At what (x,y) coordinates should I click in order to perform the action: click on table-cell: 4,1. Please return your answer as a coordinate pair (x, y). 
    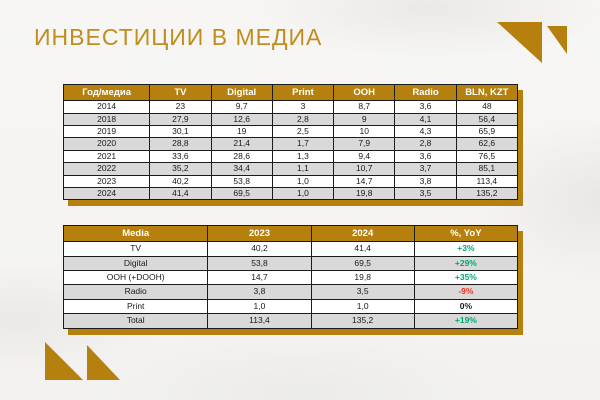
    Looking at the image, I should click on (425, 119).